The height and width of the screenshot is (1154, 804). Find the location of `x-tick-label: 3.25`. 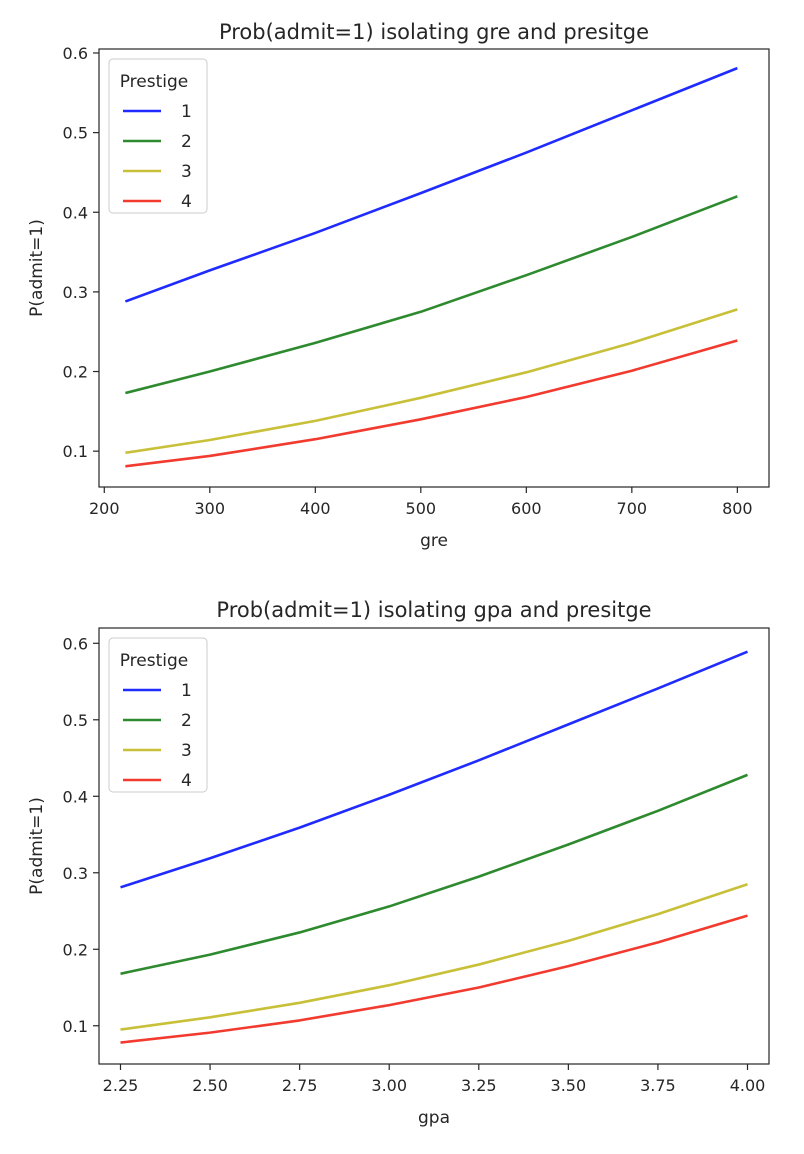

x-tick-label: 3.25 is located at coordinates (479, 1085).